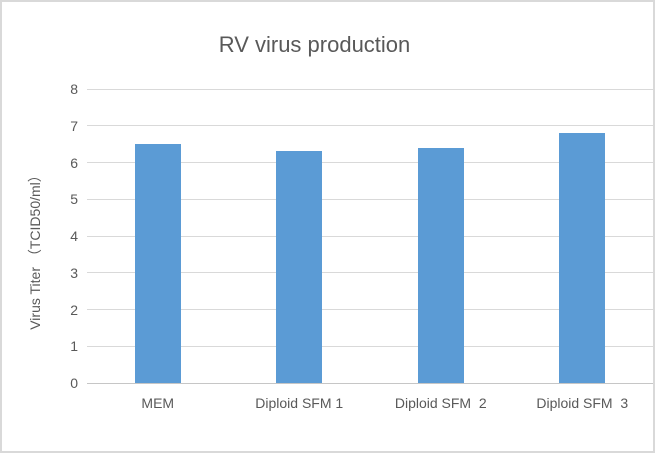 The height and width of the screenshot is (453, 655). What do you see at coordinates (74, 346) in the screenshot?
I see `y-tick-label: 1` at bounding box center [74, 346].